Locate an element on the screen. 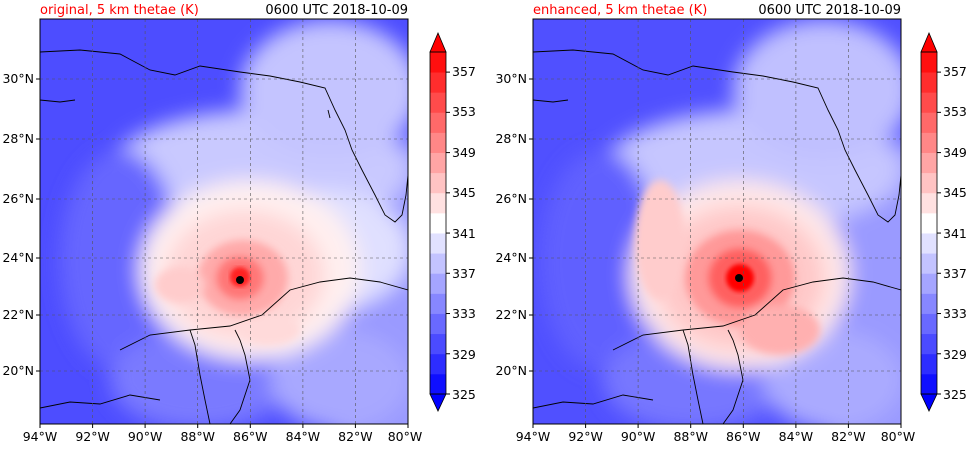  lat-tick-label: 24°N is located at coordinates (511, 257).